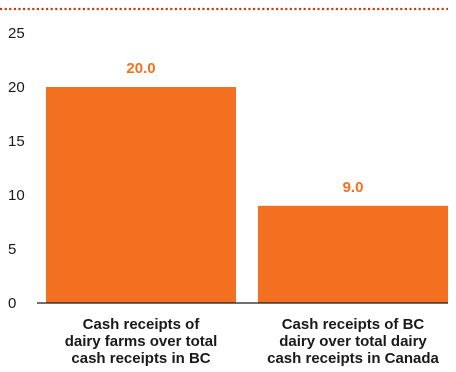  I want to click on category-label-line: Cash receipts of, so click(142, 324).